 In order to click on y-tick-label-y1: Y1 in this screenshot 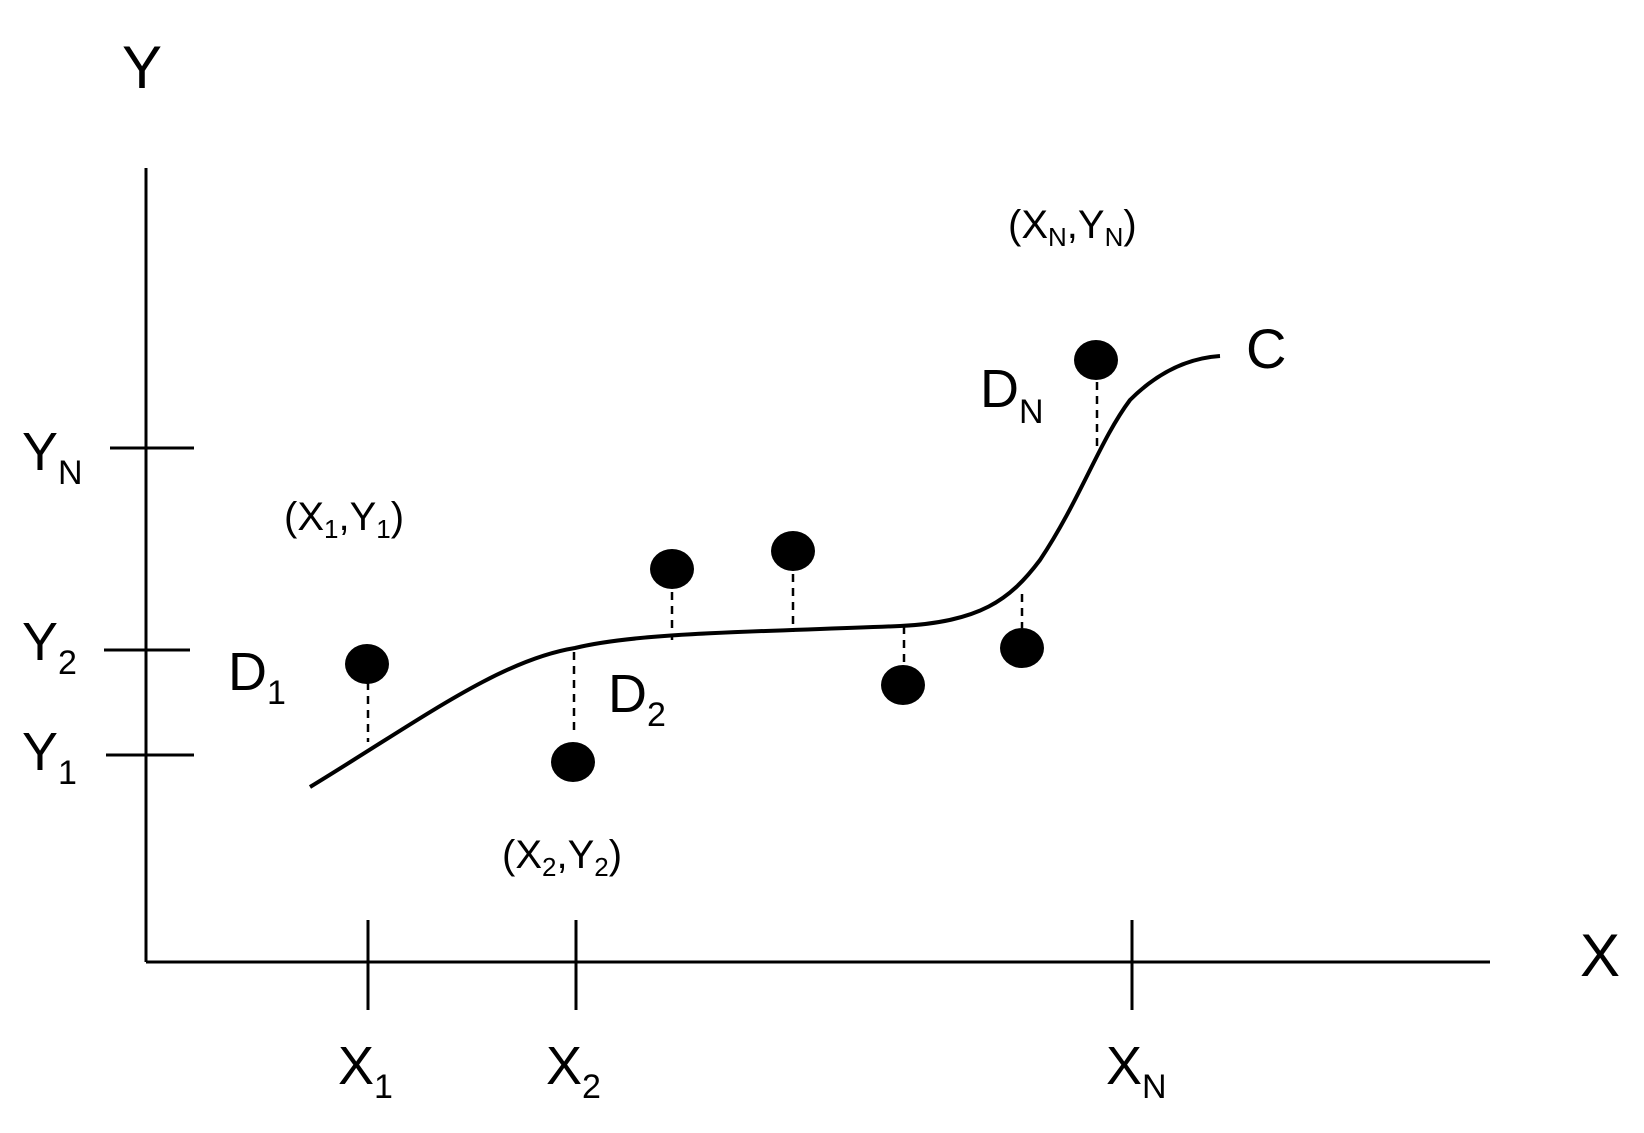, I will do `click(49, 757)`.